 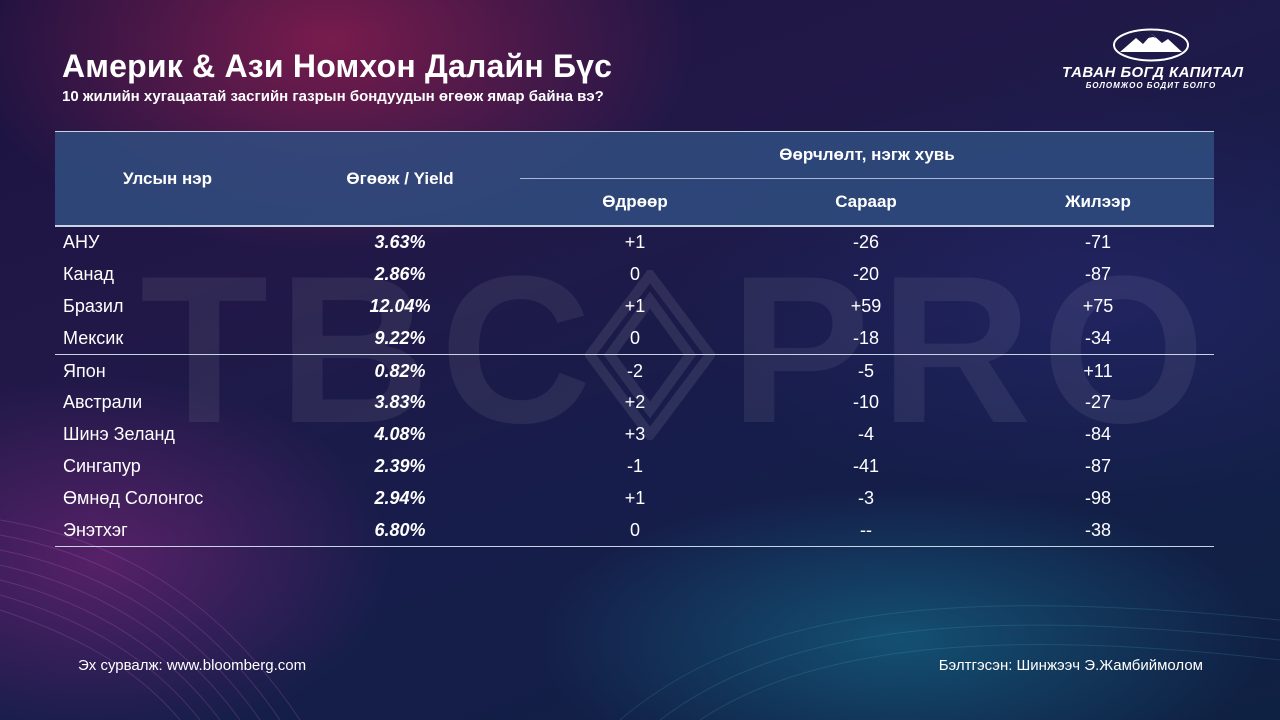 I want to click on monthly-cell: -26, so click(x=865, y=242).